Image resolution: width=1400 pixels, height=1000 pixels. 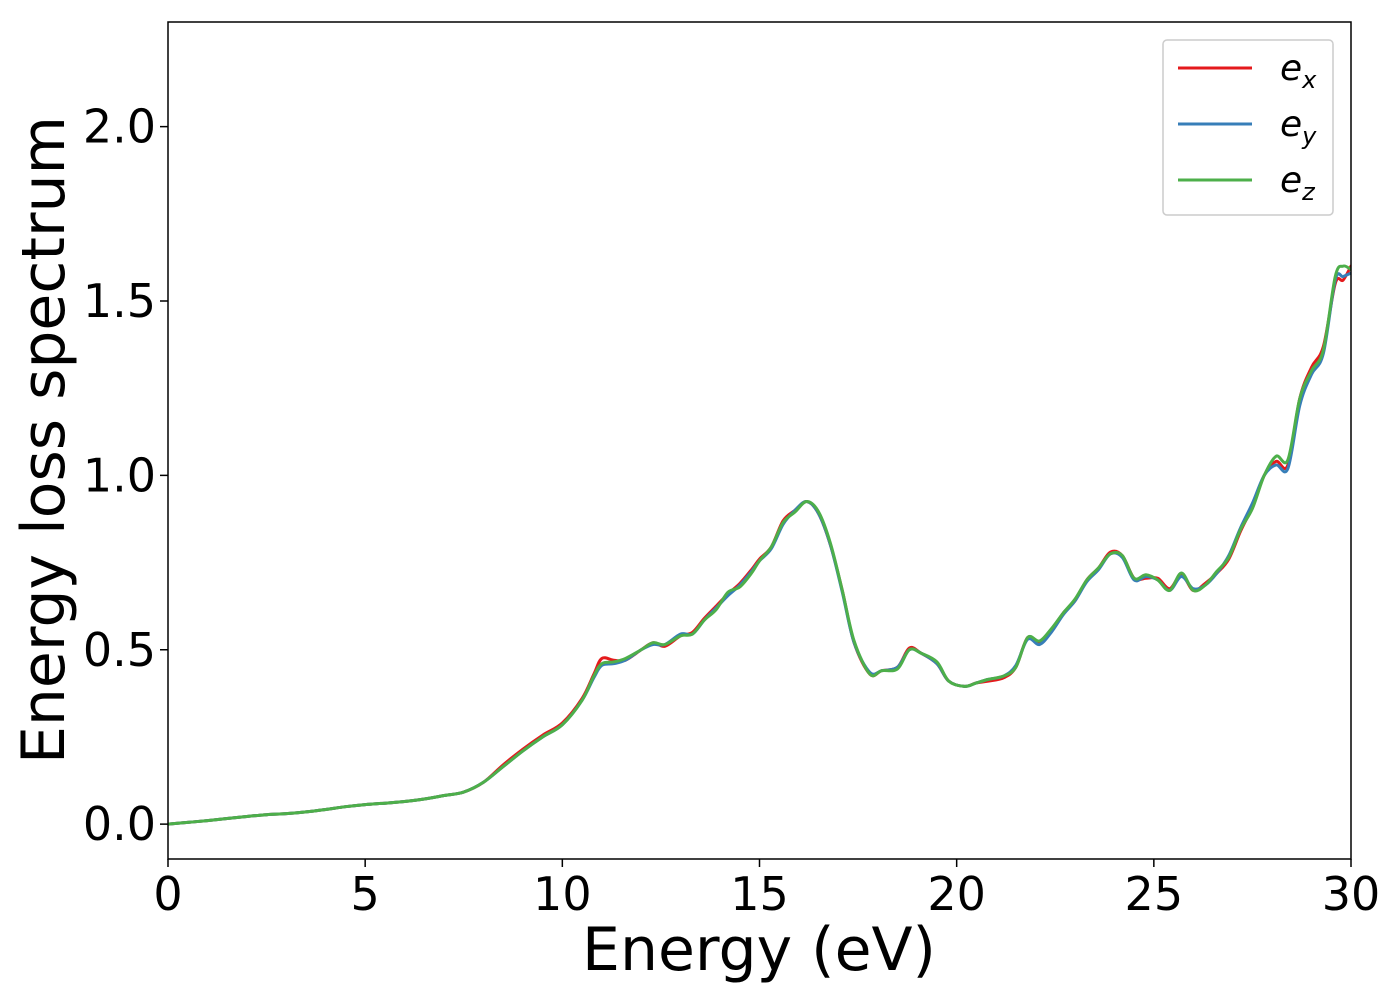 What do you see at coordinates (119, 127) in the screenshot?
I see `y-tick-label: 2.0` at bounding box center [119, 127].